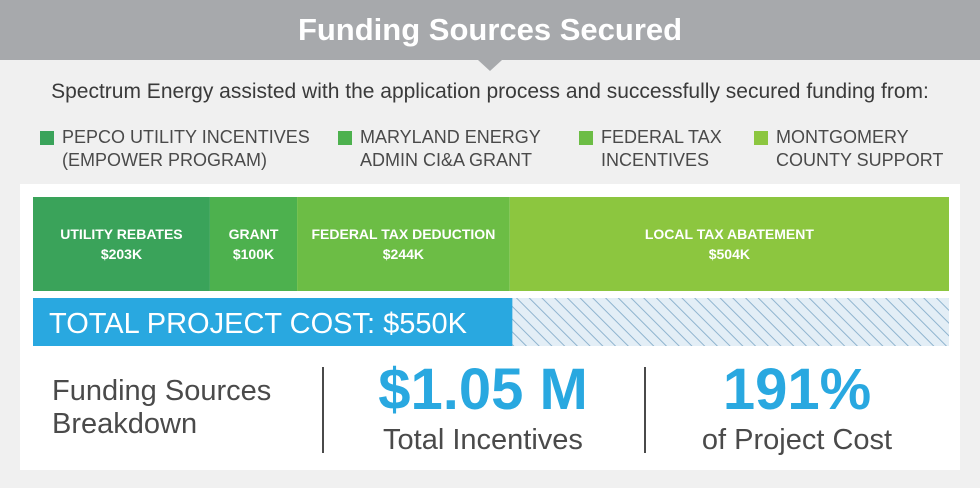 The image size is (980, 488). Describe the element at coordinates (121, 234) in the screenshot. I see `segment-name-label: UTILITY REBATES` at that location.